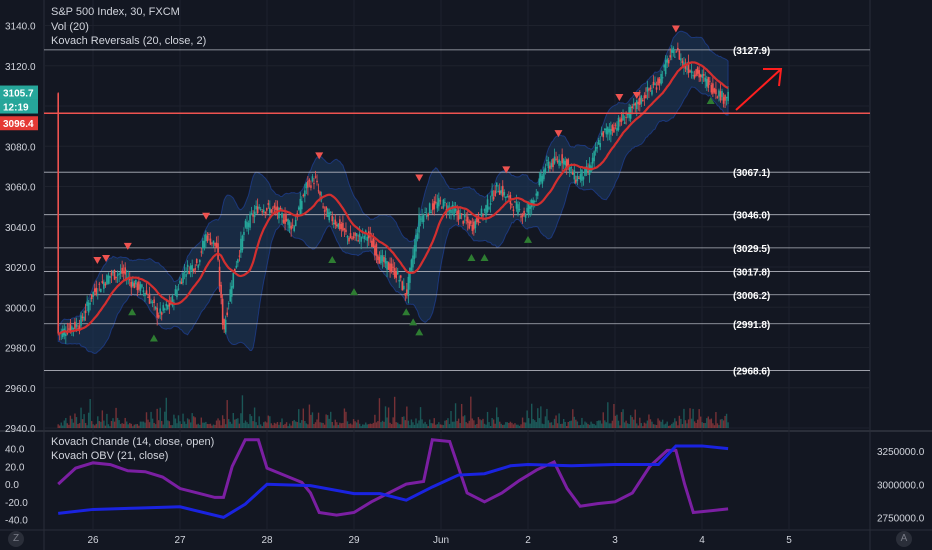 The height and width of the screenshot is (550, 932). What do you see at coordinates (904, 539) in the screenshot?
I see `auto-scale-button: A` at bounding box center [904, 539].